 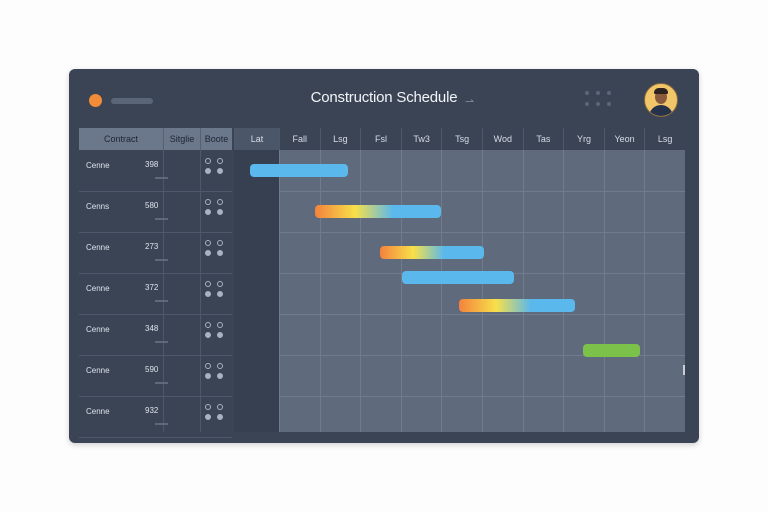 I want to click on table-row: Cenne 932, so click(x=155, y=417).